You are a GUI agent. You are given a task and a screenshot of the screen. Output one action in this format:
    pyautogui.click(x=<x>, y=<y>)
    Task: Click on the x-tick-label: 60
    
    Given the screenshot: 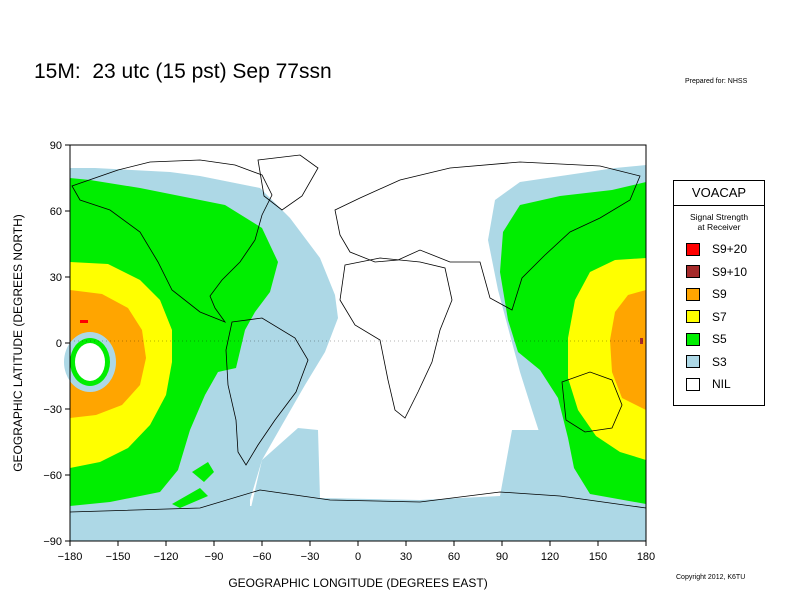 What is the action you would take?
    pyautogui.click(x=454, y=557)
    